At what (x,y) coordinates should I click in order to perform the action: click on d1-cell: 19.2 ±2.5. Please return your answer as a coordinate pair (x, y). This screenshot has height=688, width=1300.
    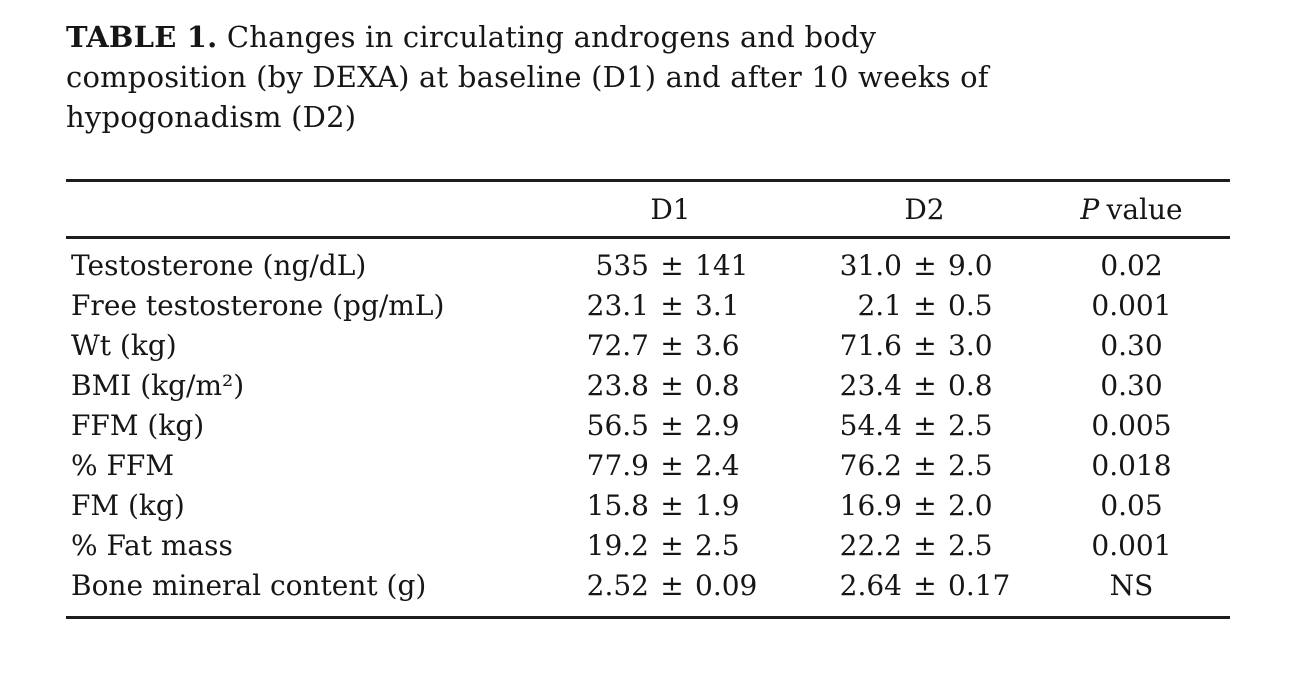
    Looking at the image, I should click on (650, 546).